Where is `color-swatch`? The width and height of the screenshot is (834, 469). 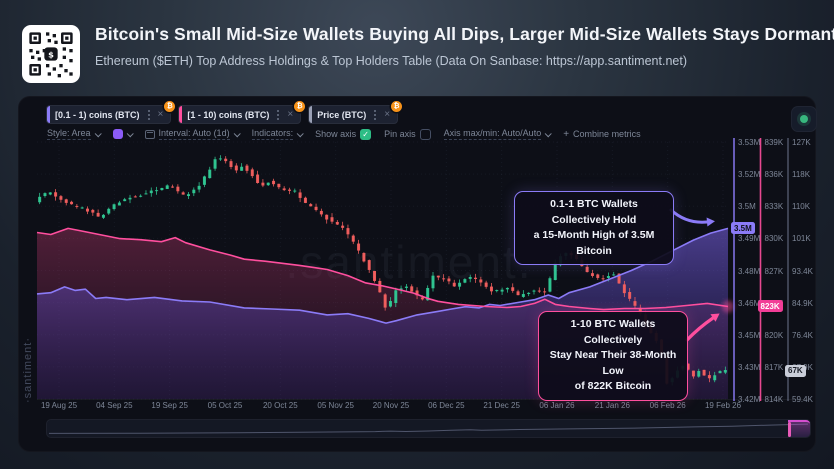
color-swatch is located at coordinates (117, 134).